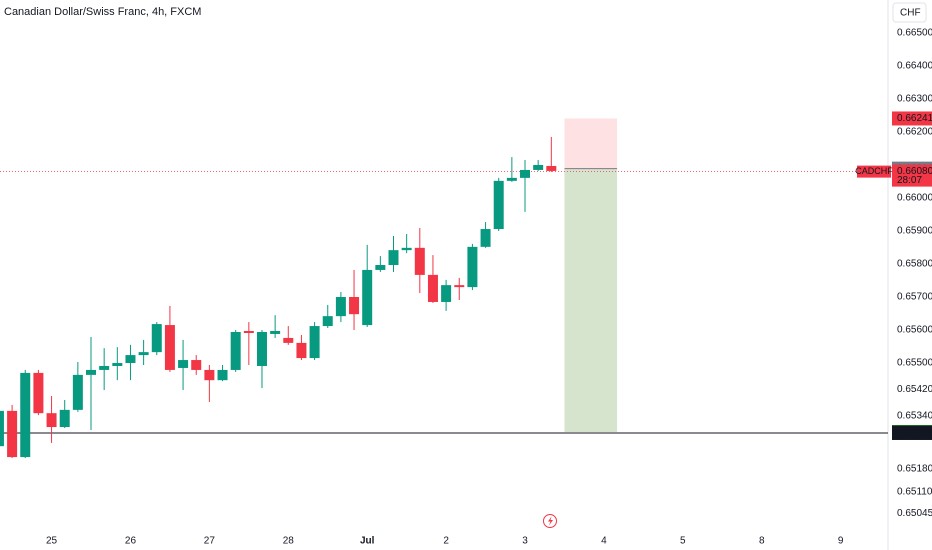 The image size is (932, 550). Describe the element at coordinates (914, 330) in the screenshot. I see `y-tick-label: 0.65600` at that location.